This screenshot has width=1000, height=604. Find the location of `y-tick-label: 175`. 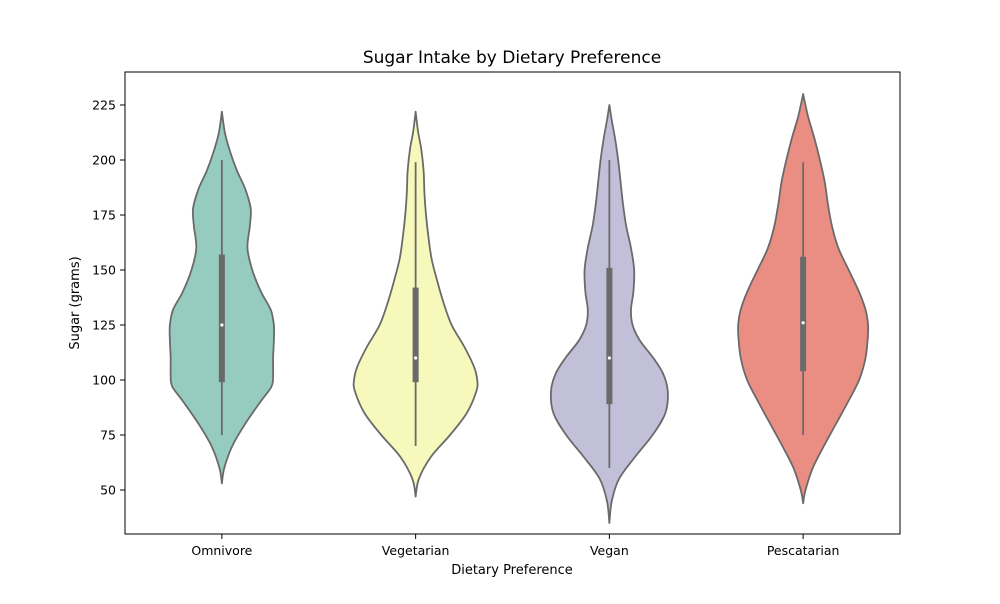

y-tick-label: 175 is located at coordinates (104, 215).